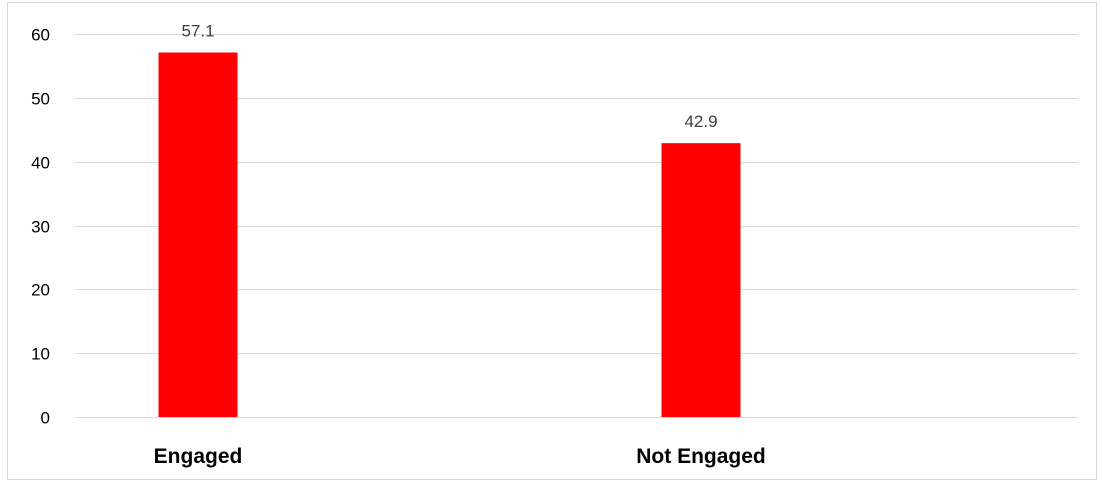 The image size is (1102, 485). What do you see at coordinates (40, 35) in the screenshot?
I see `y-tick-label-60: 60` at bounding box center [40, 35].